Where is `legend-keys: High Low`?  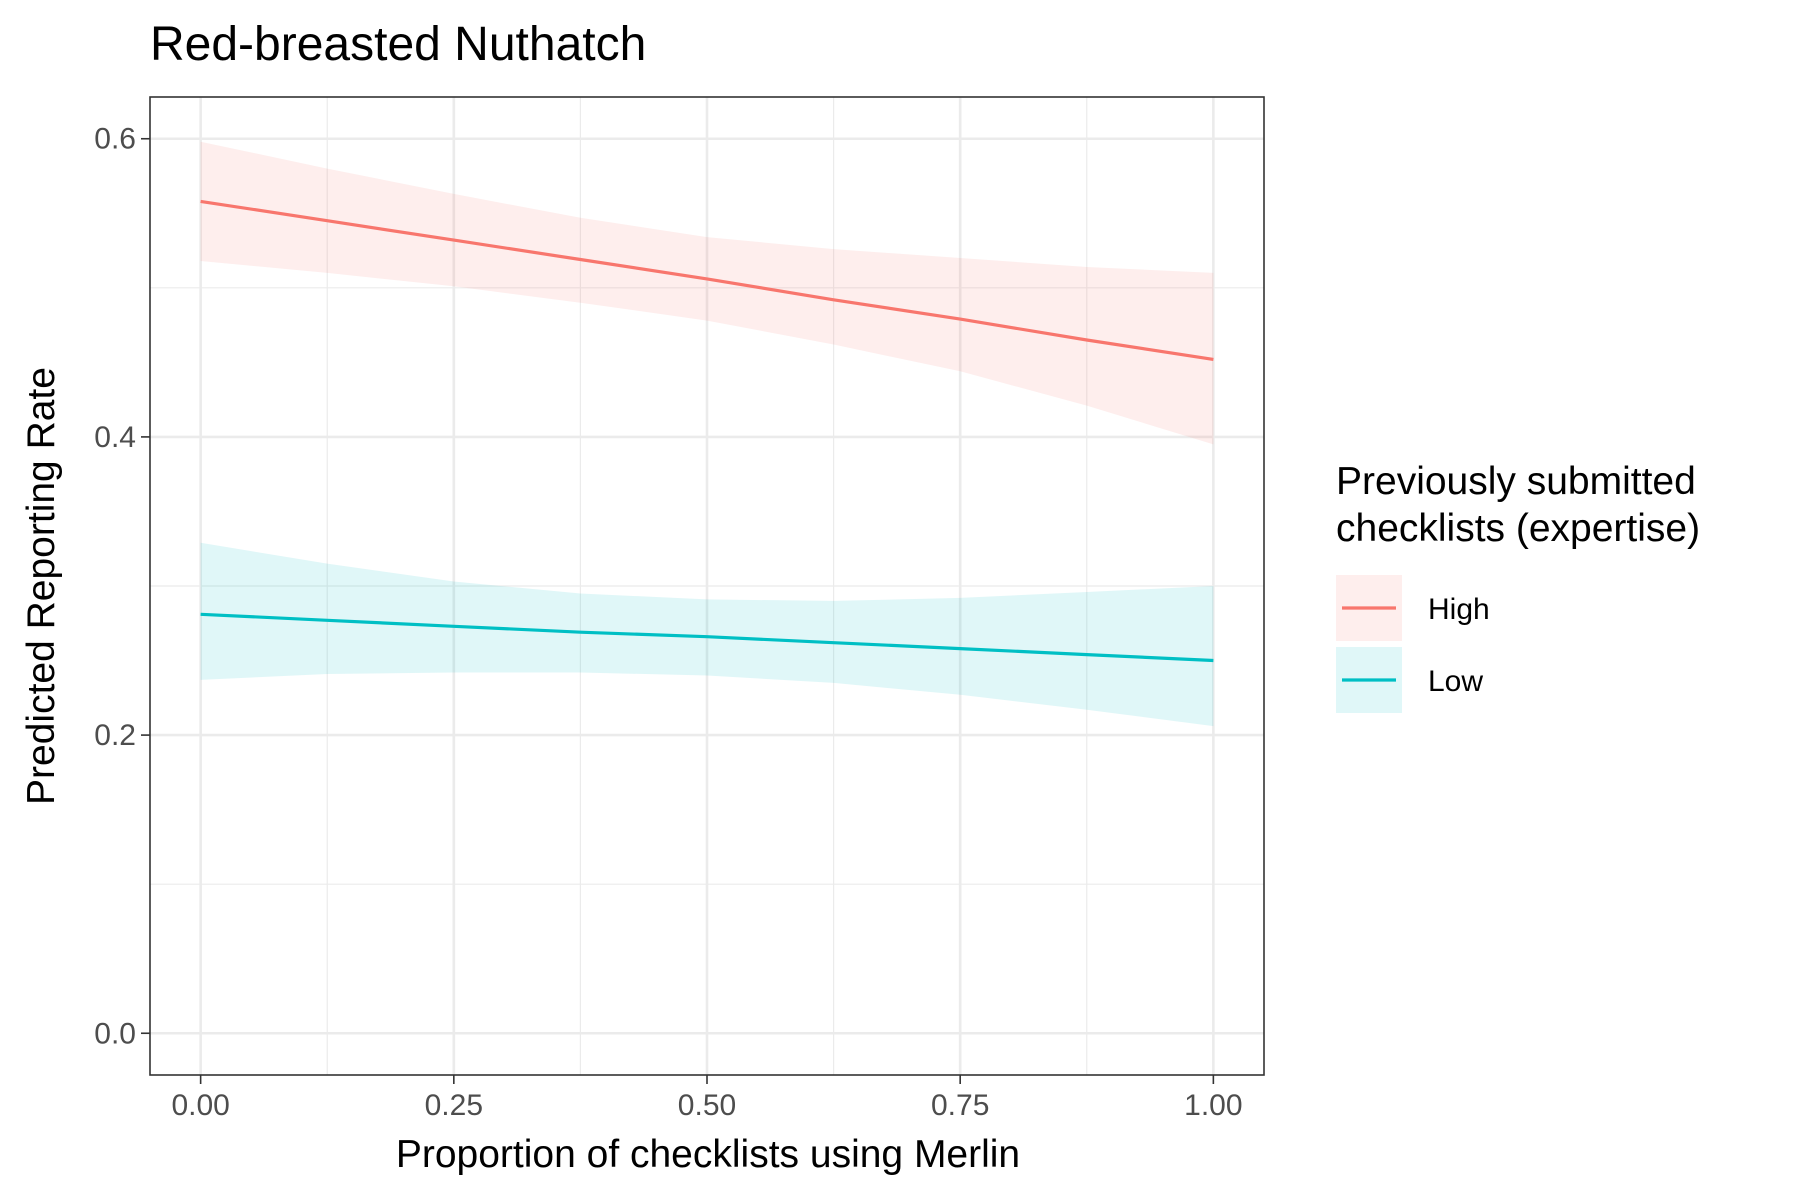 legend-keys: High Low is located at coordinates (1413, 644).